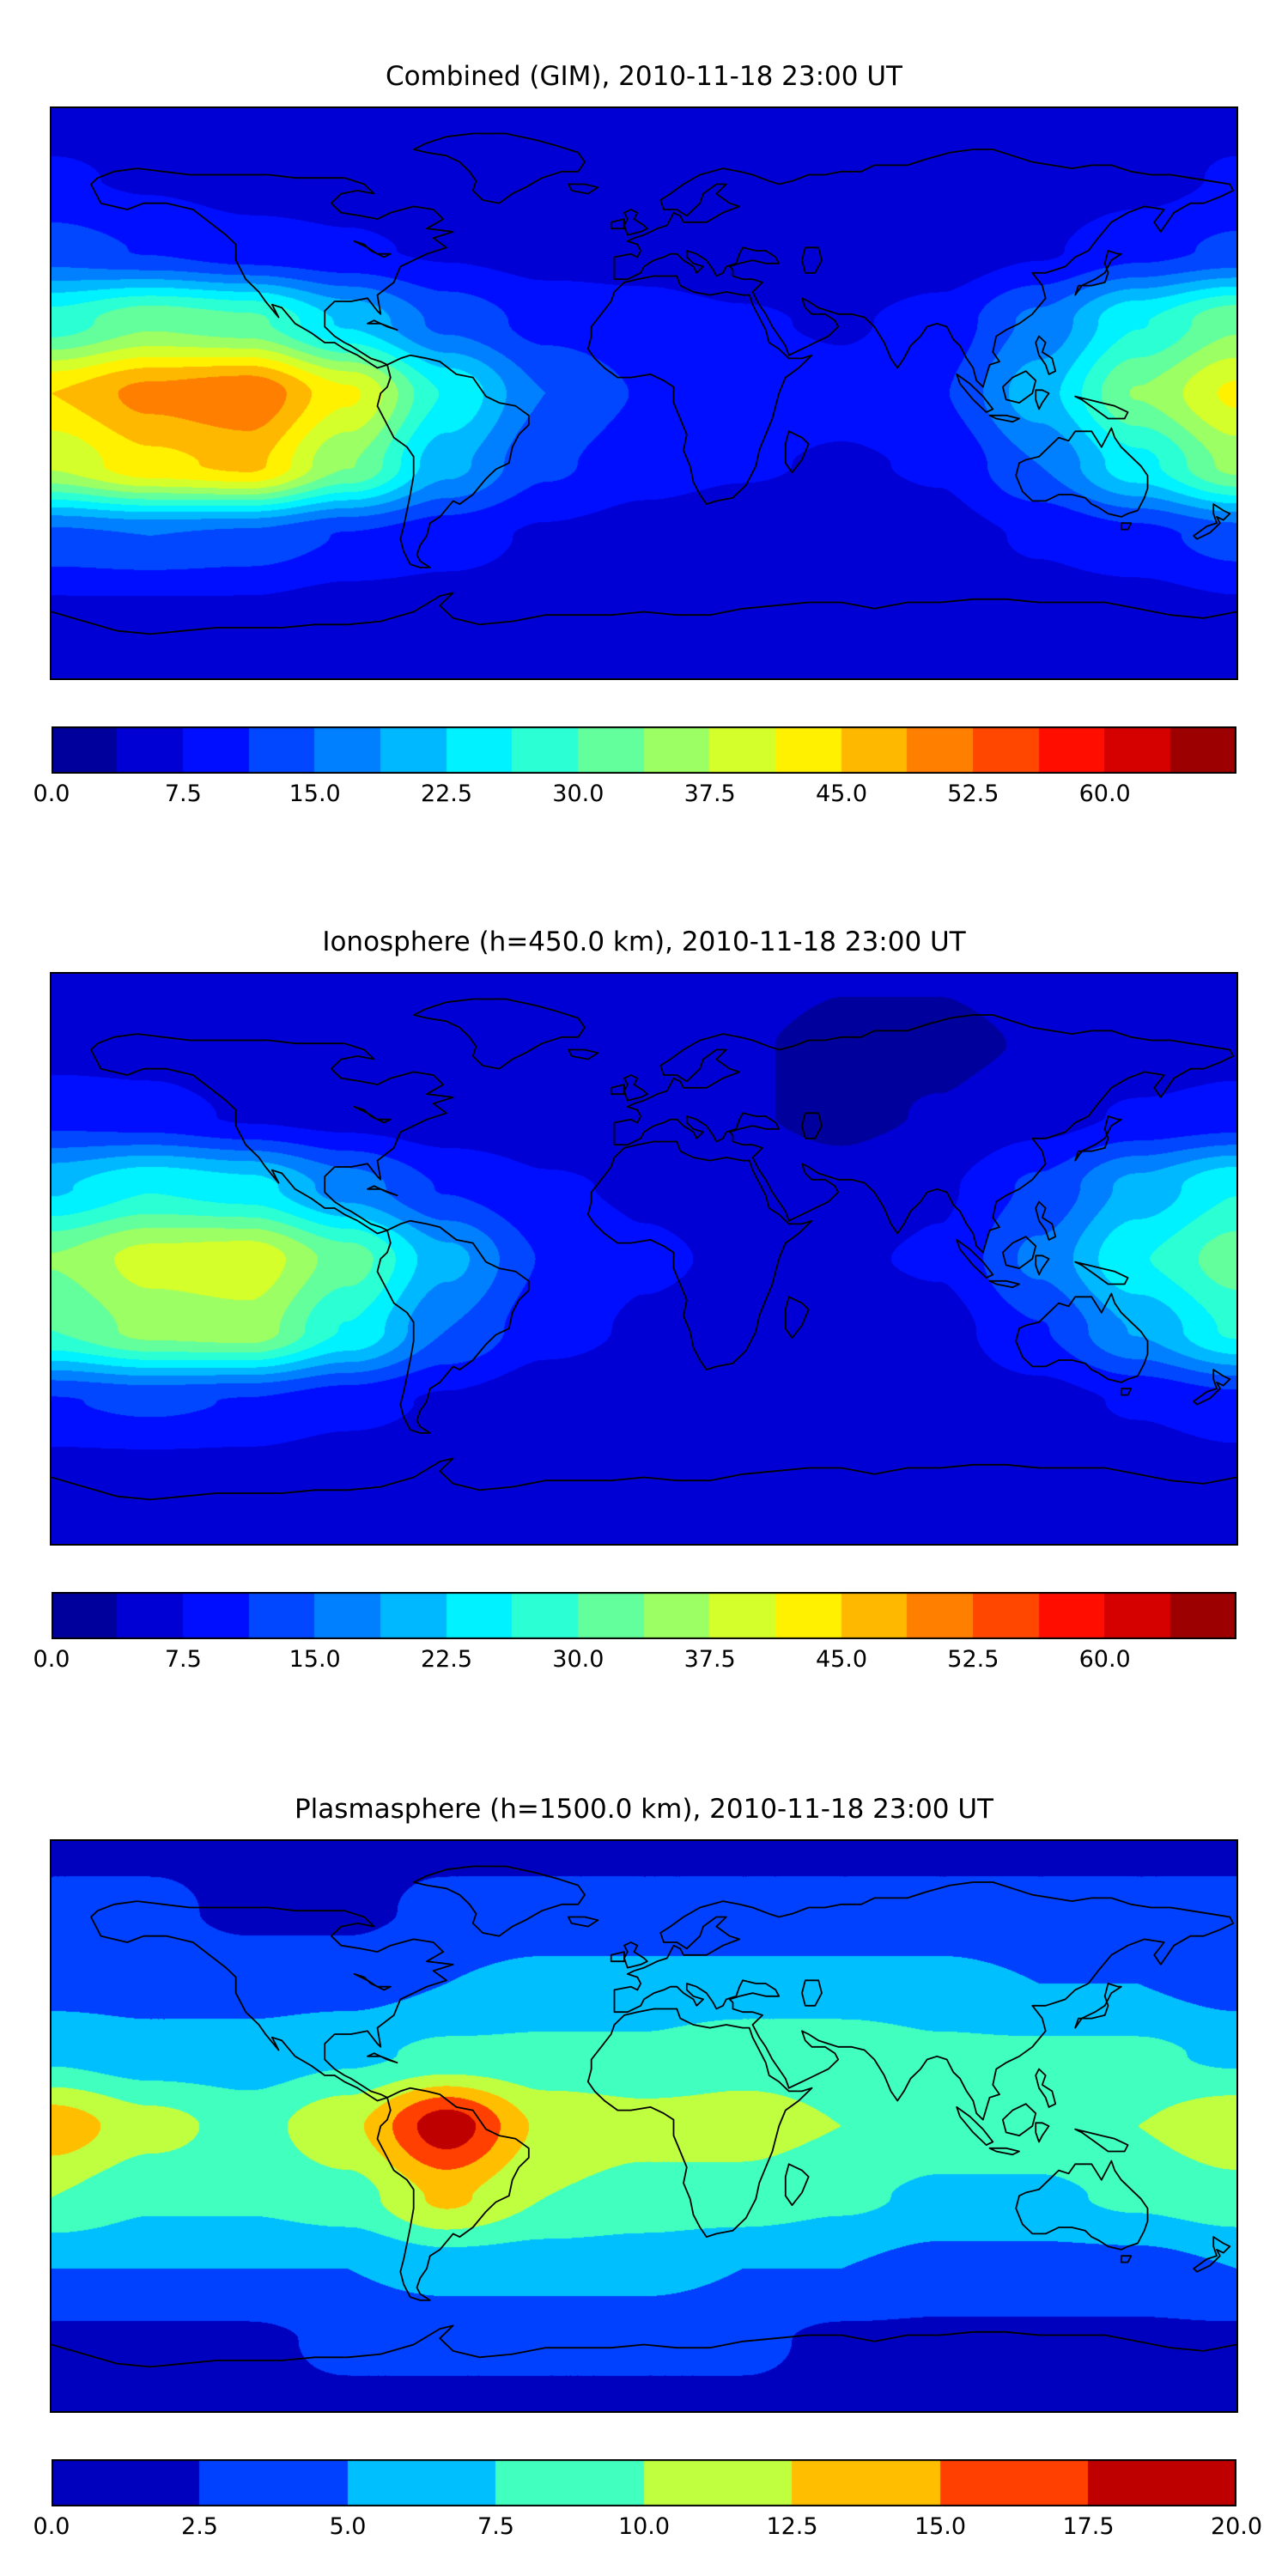  Describe the element at coordinates (841, 1660) in the screenshot. I see `colorbar-tick-label: 45.0` at that location.